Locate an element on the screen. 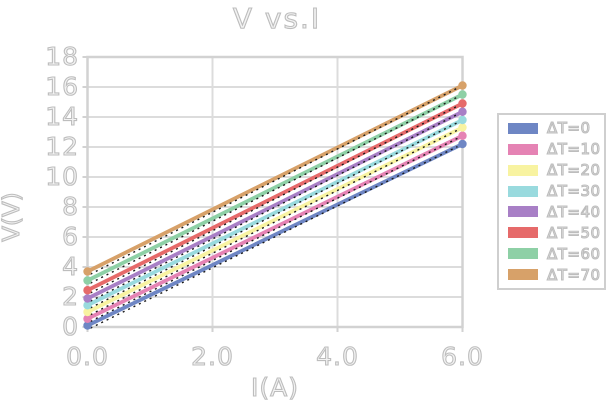  x-axis-label: I(A) is located at coordinates (274, 387).